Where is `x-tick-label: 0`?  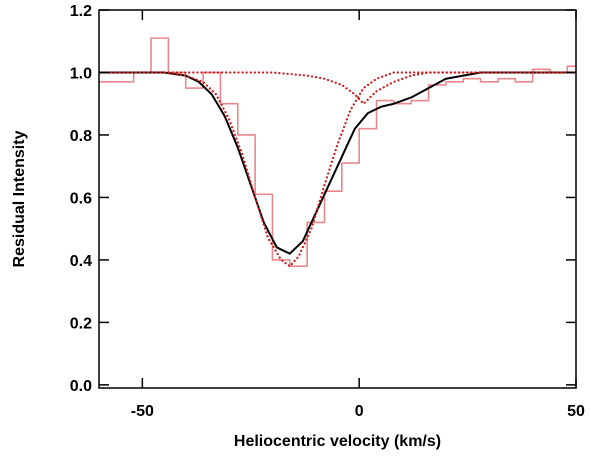
x-tick-label: 0 is located at coordinates (359, 411).